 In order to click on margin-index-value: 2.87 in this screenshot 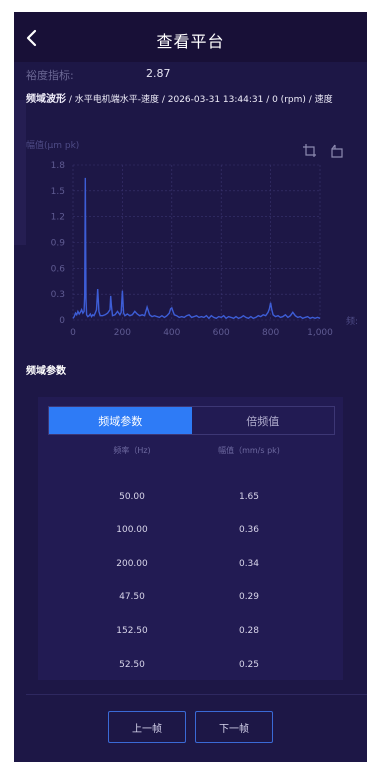, I will do `click(158, 73)`.